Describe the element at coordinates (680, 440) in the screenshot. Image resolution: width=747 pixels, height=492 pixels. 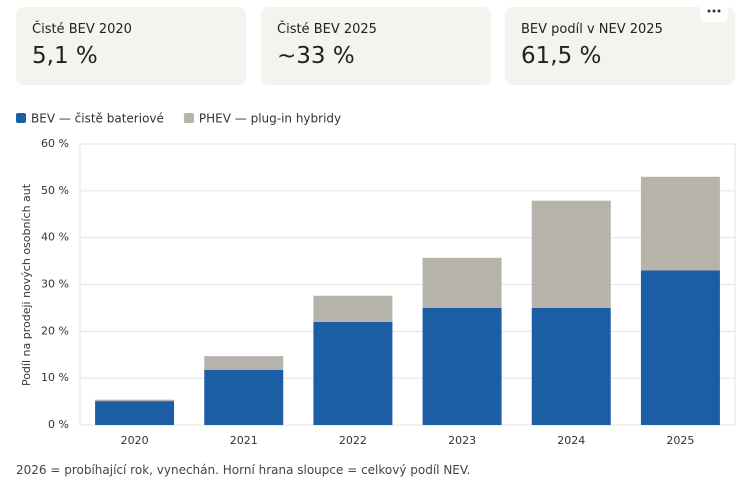
I see `x-tick-label: 2025` at that location.